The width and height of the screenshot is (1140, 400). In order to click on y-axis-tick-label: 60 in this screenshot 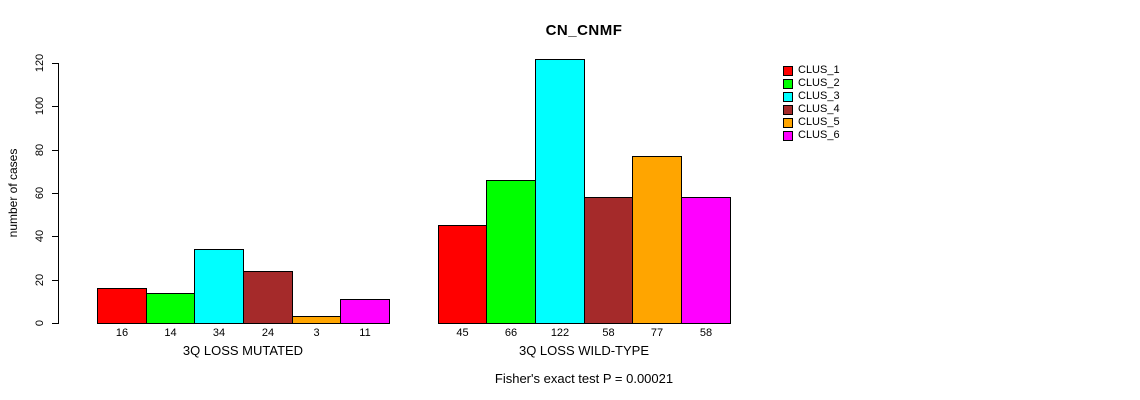, I will do `click(40, 193)`.